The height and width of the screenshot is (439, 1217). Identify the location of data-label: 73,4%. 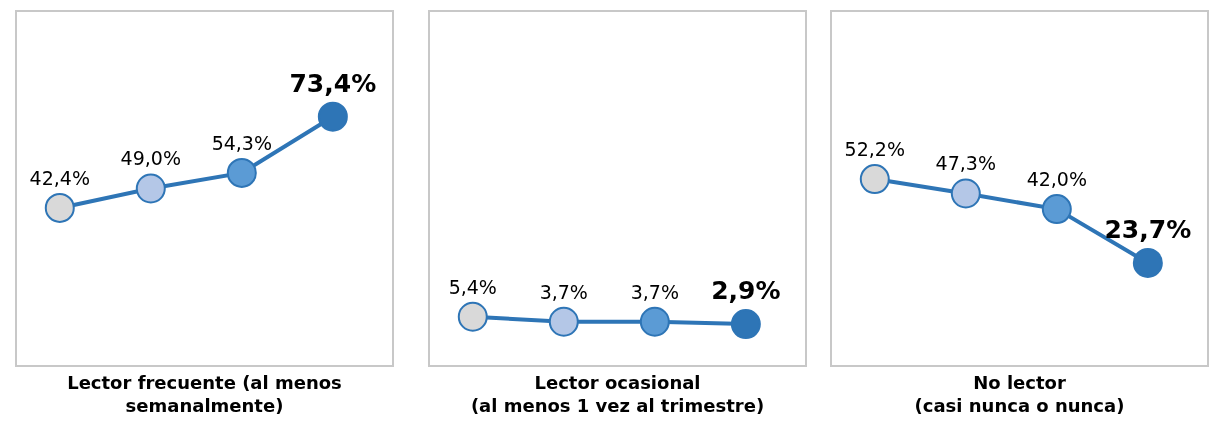
(333, 83).